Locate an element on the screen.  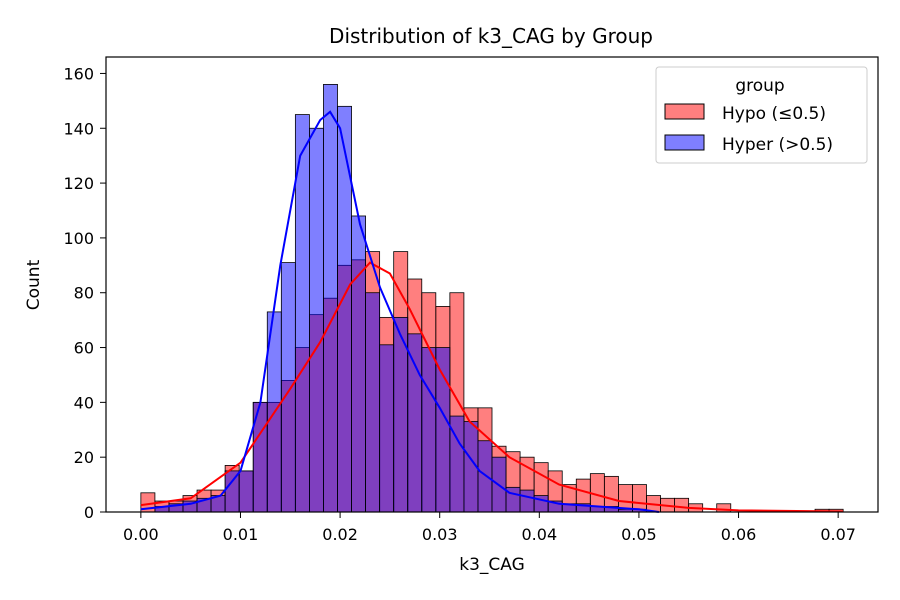
x-tick-label: 0.05 is located at coordinates (639, 534).